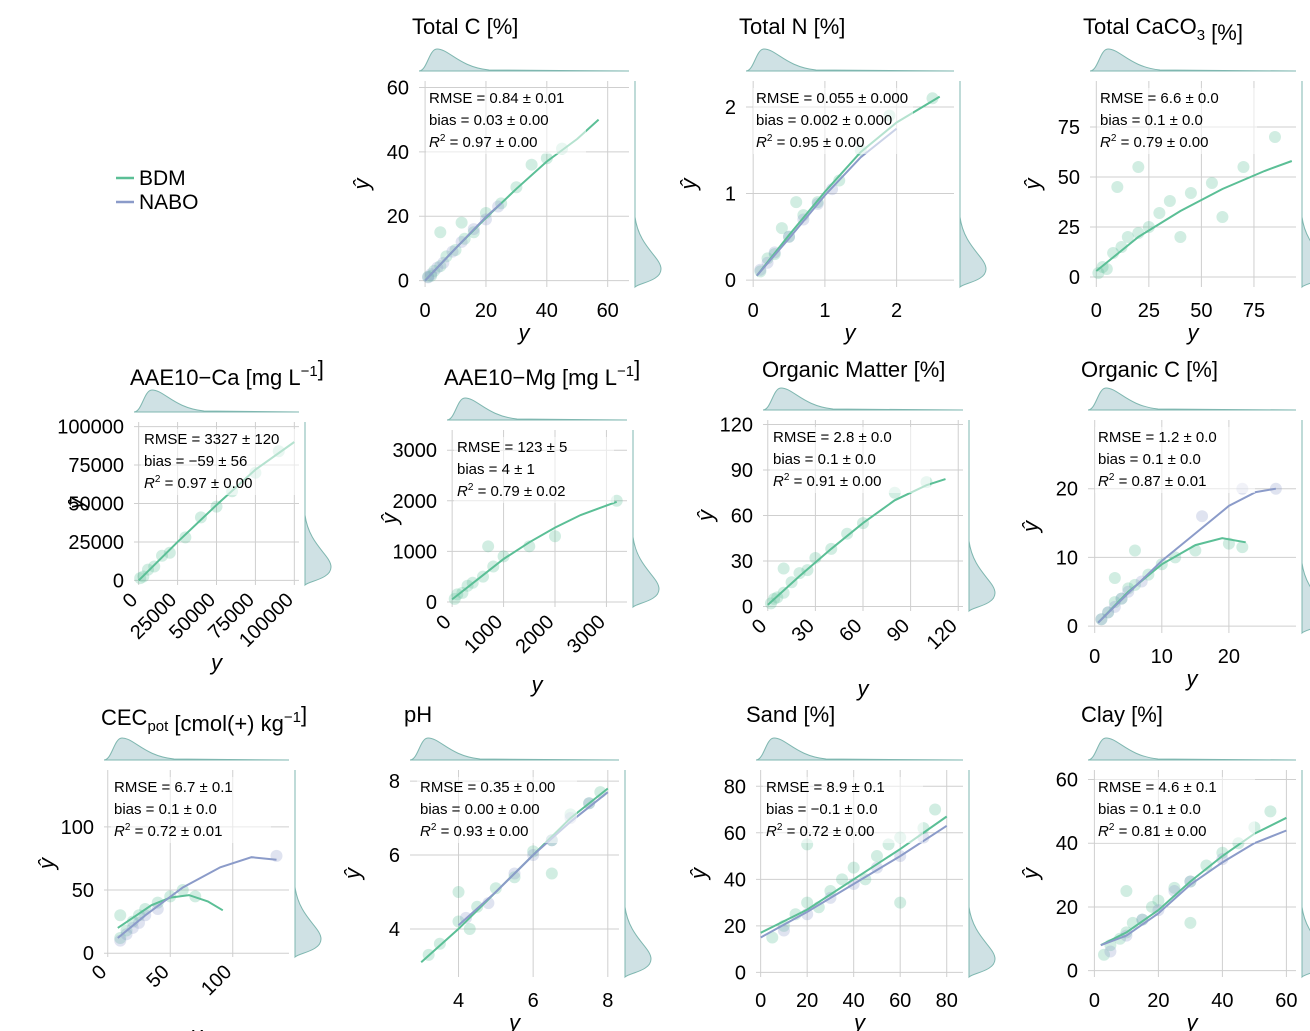 The height and width of the screenshot is (1031, 1310). I want to click on metric-r2: R2 = 0.91 ± 0.00, so click(827, 481).